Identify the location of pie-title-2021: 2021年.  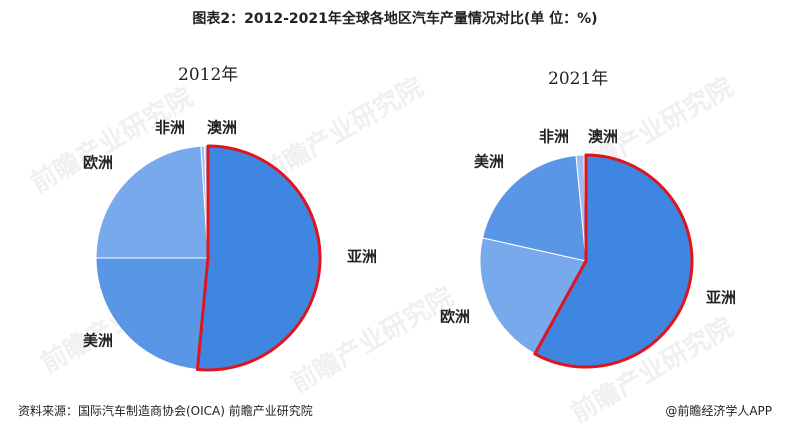
(578, 79).